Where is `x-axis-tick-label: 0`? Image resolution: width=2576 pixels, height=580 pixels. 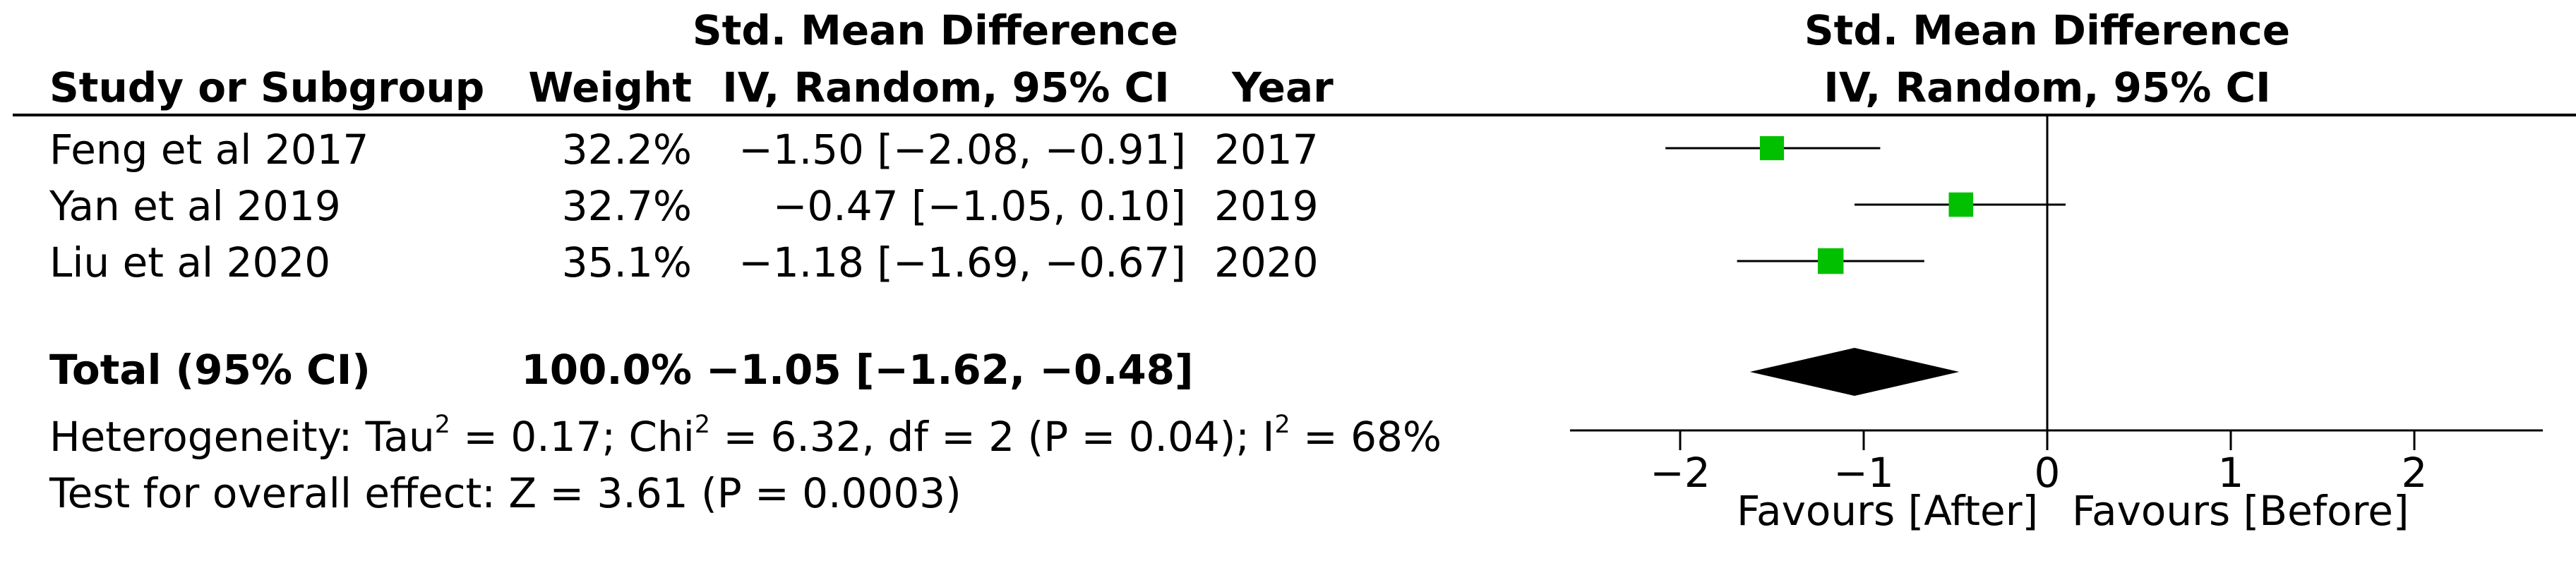
x-axis-tick-label: 0 is located at coordinates (2048, 473).